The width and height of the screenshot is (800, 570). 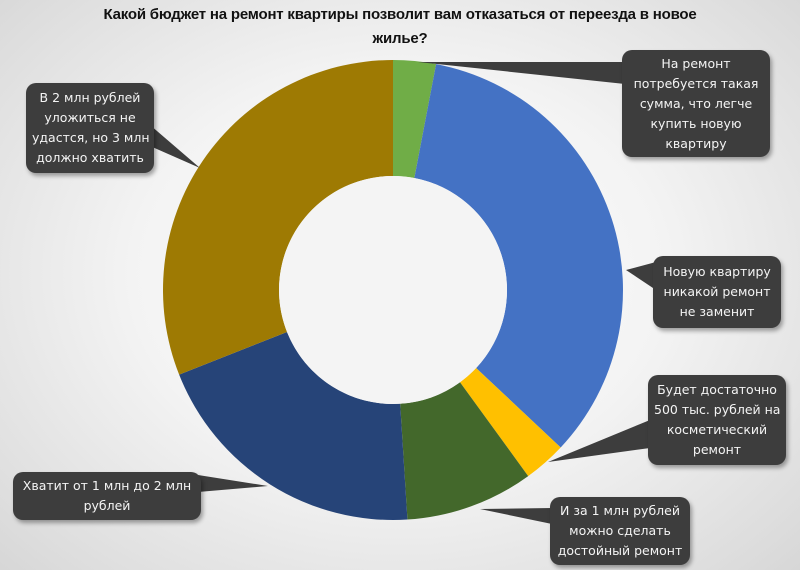 What do you see at coordinates (233, 483) in the screenshot?
I see `pointer-bottom-left` at bounding box center [233, 483].